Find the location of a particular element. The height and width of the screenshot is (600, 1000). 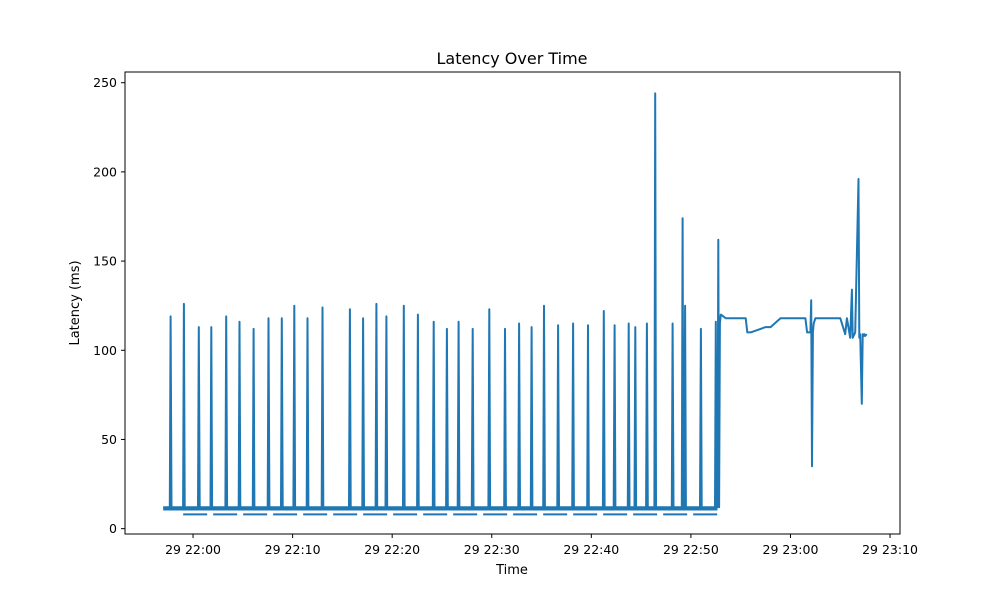

chart-title: Latency Over Time is located at coordinates (511, 58).